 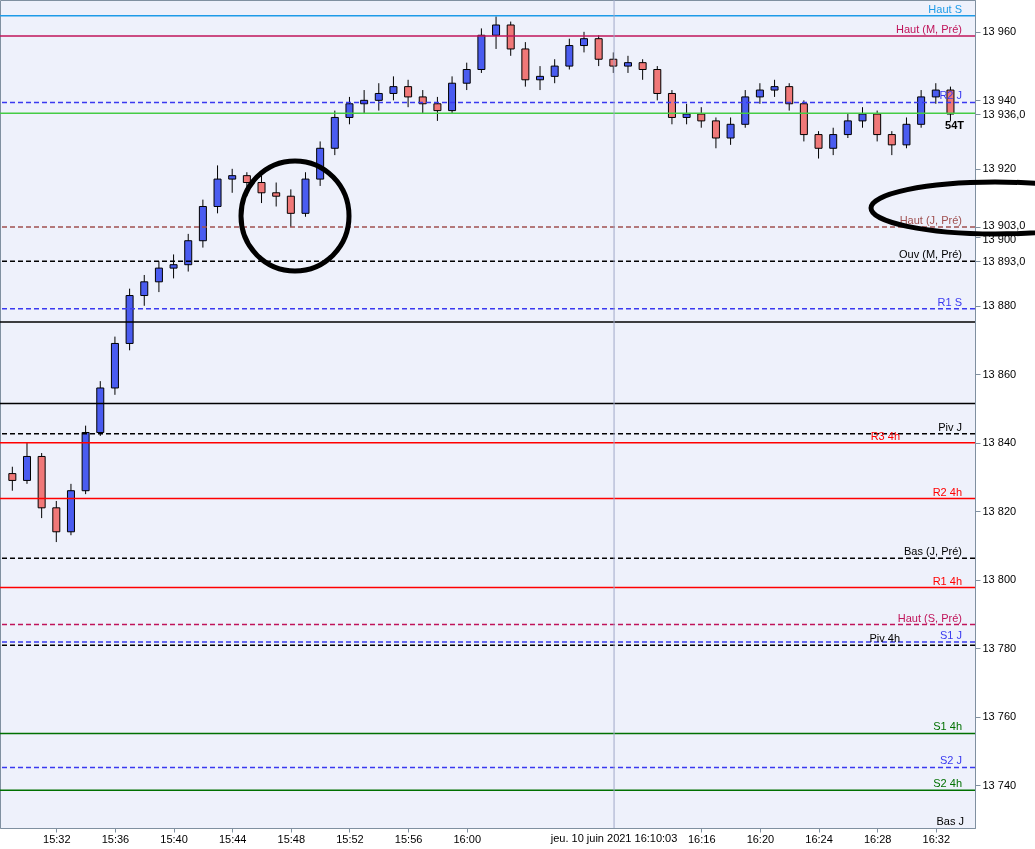 What do you see at coordinates (945, 8) in the screenshot?
I see `ref-line-label: Haut S` at bounding box center [945, 8].